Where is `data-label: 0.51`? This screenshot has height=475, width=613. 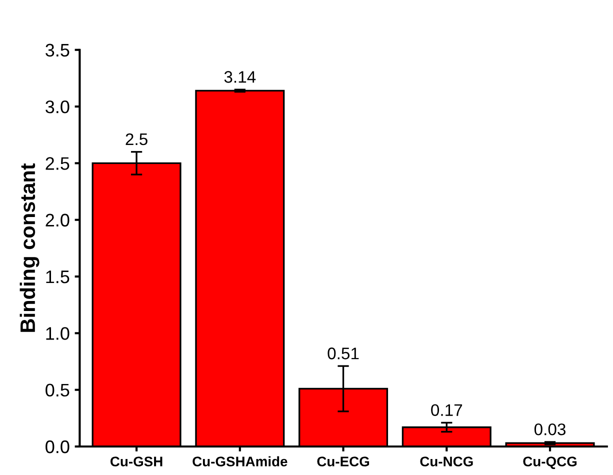 data-label: 0.51 is located at coordinates (343, 354).